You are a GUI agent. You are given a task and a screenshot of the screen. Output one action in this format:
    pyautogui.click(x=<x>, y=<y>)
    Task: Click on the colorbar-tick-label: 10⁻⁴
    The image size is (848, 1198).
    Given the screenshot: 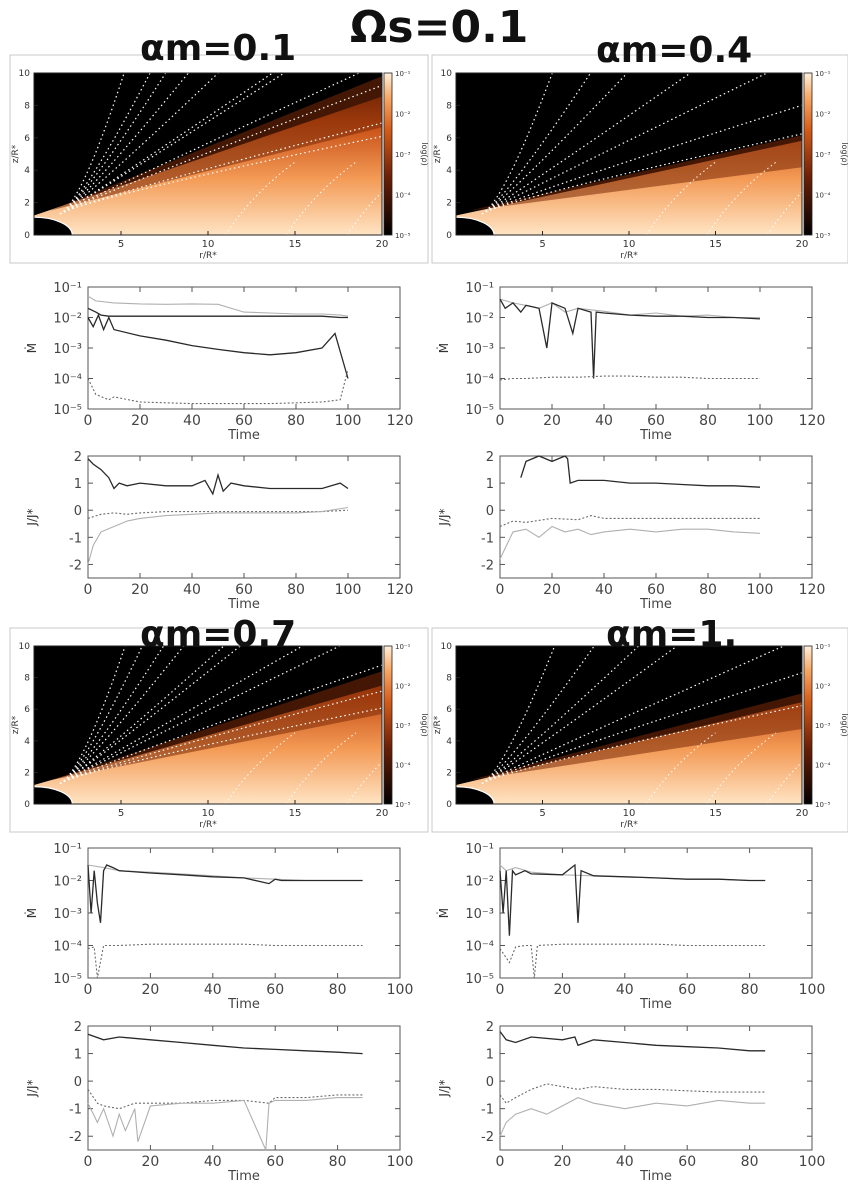 What is the action you would take?
    pyautogui.click(x=403, y=766)
    